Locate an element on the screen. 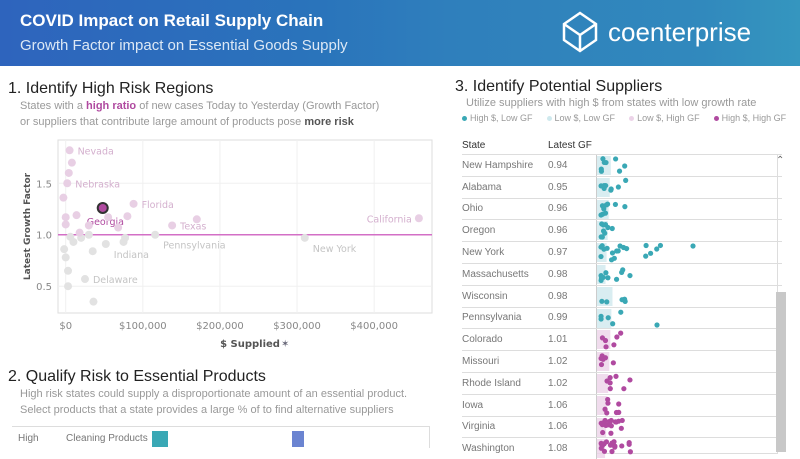 Image resolution: width=800 pixels, height=459 pixels. table-row: New York 0.97 is located at coordinates (622, 252).